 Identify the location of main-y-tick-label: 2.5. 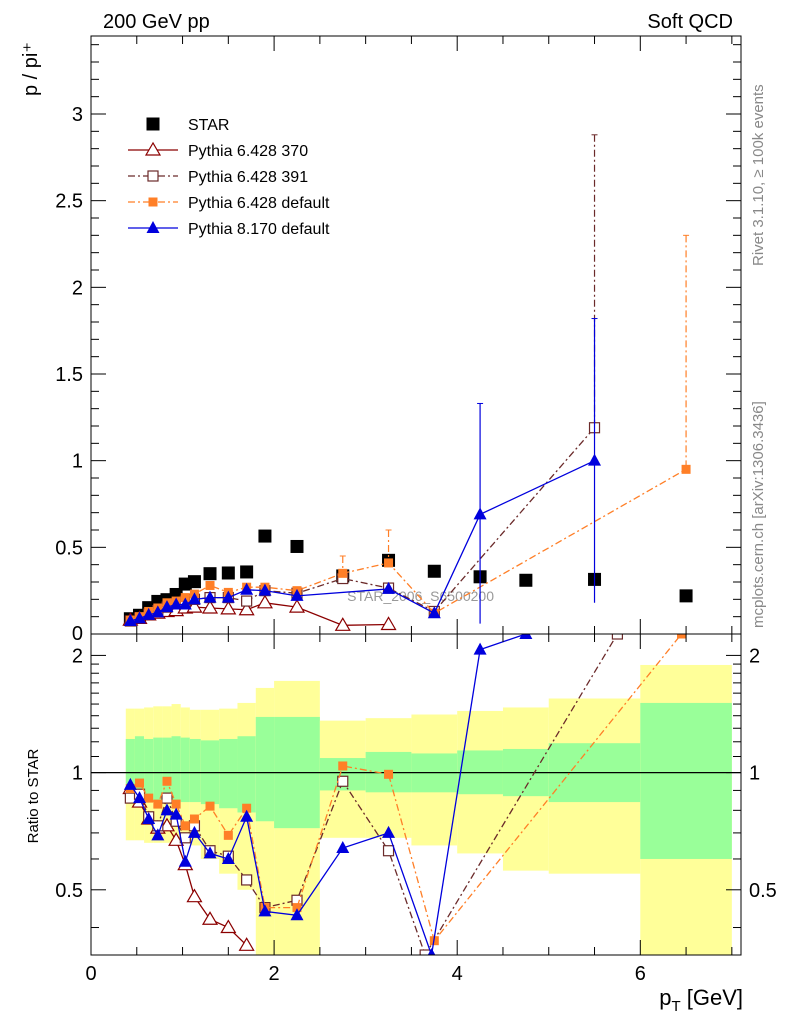
(69, 202).